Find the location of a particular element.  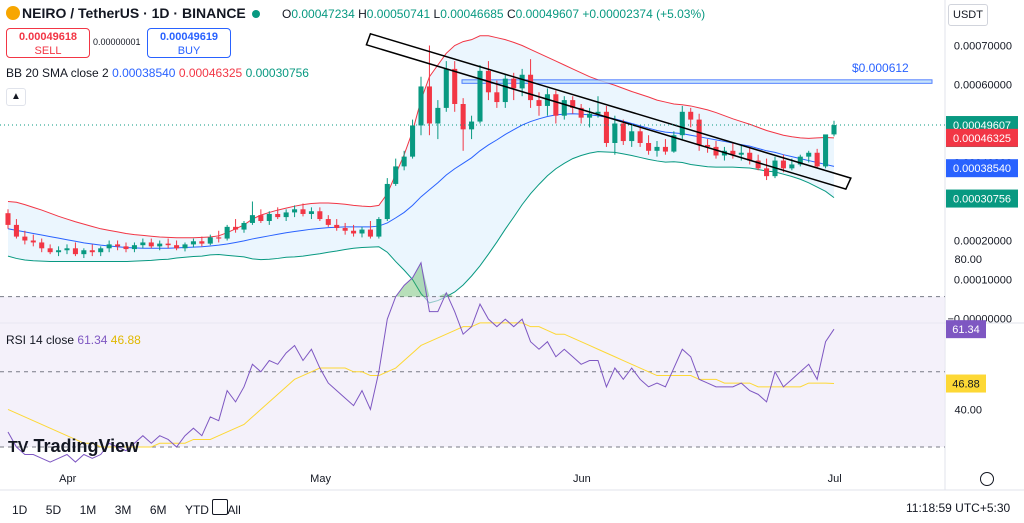

price-tick-label: 0.00070000 is located at coordinates (983, 47).